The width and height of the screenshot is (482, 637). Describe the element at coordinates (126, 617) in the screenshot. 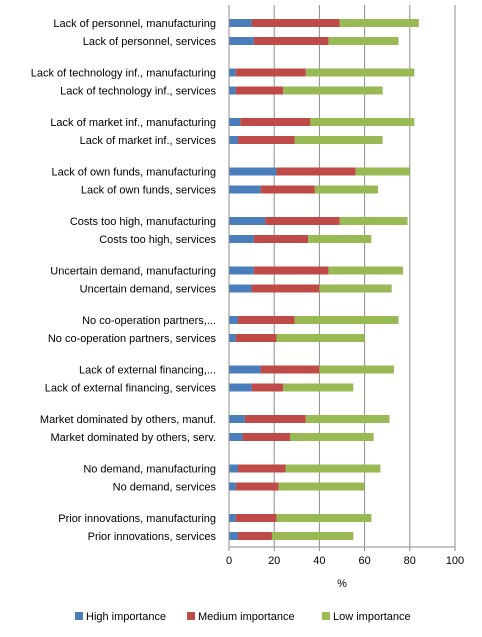

I see `legend-label: High importance` at that location.